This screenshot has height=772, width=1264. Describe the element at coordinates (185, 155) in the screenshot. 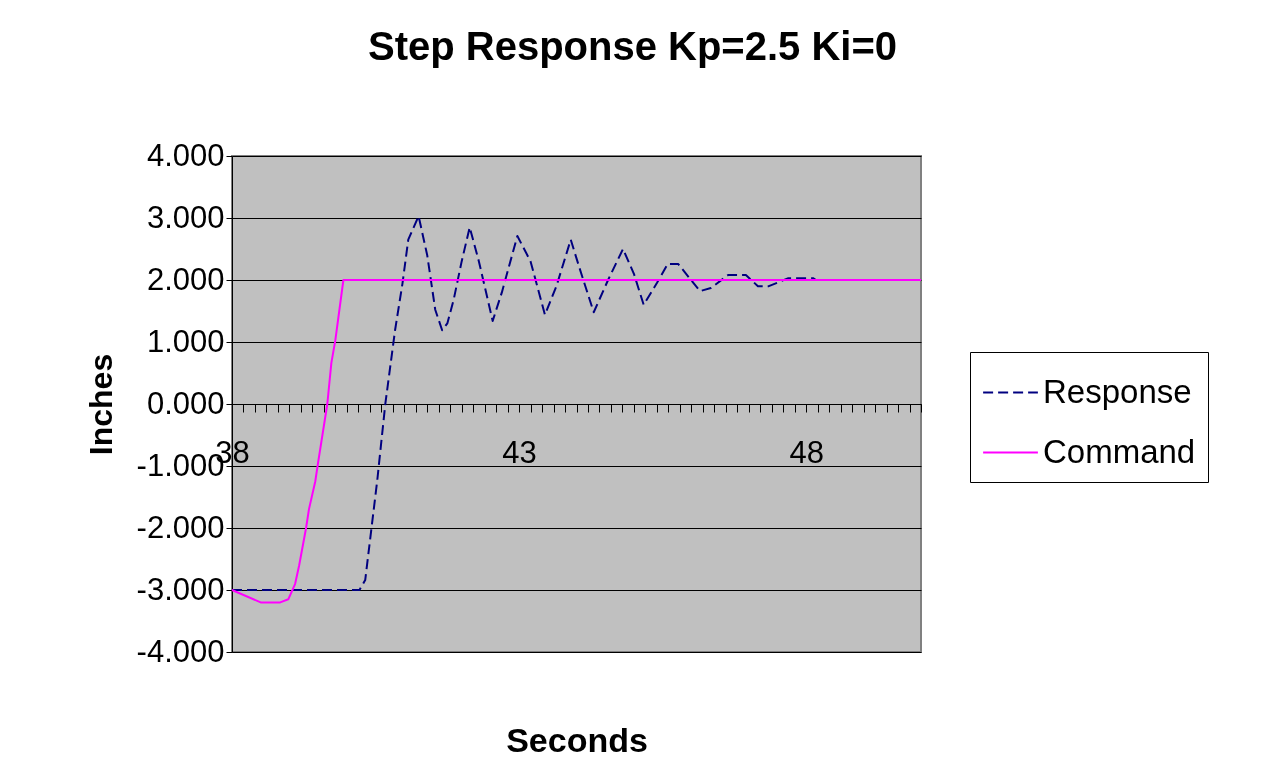

I see `y-tick-label: 4.000` at that location.